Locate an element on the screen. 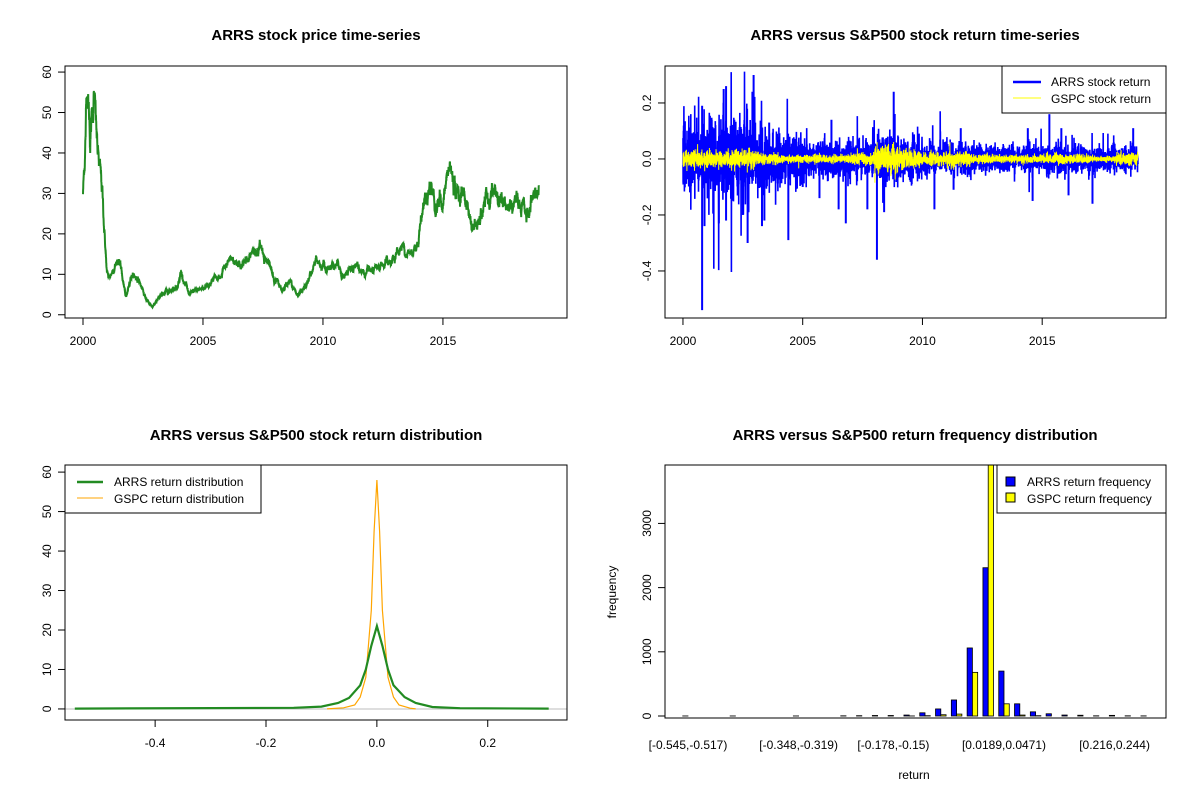 The image size is (1200, 800). arrs-density-line is located at coordinates (311, 666).